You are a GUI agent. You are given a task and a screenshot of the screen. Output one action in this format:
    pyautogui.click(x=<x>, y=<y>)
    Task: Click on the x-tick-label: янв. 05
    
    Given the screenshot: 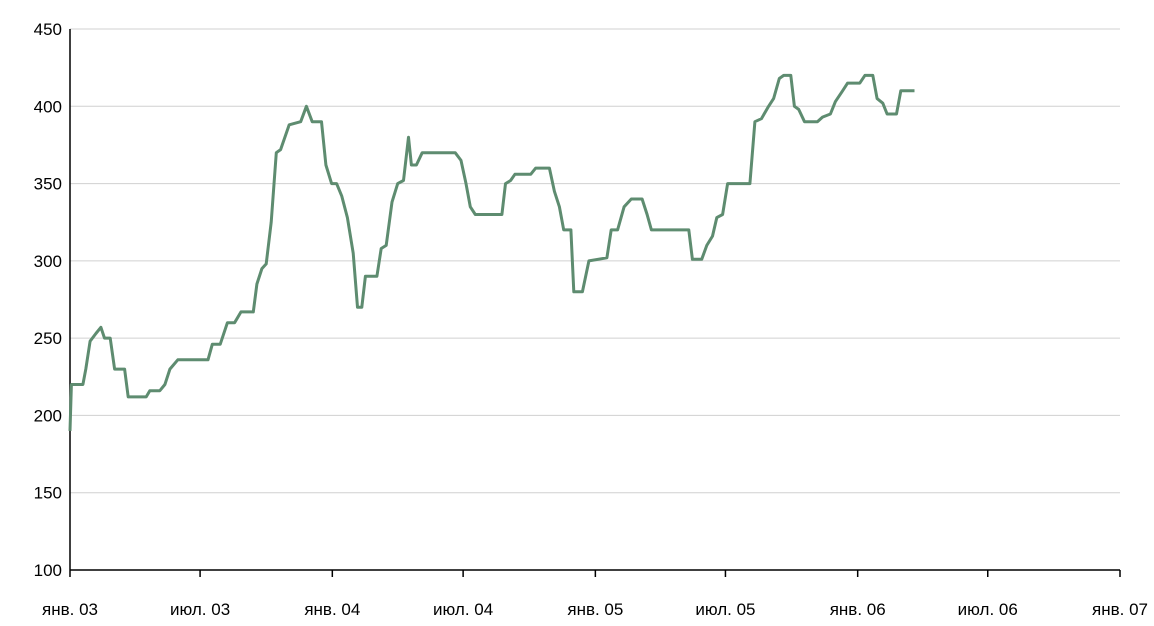 What is the action you would take?
    pyautogui.click(x=595, y=609)
    